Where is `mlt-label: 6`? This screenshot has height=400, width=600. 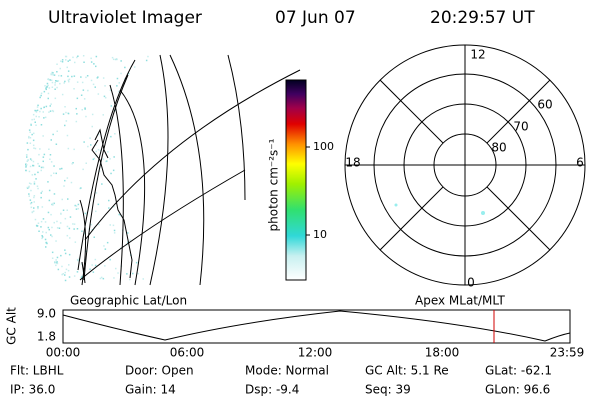 mlt-label: 6 is located at coordinates (580, 163).